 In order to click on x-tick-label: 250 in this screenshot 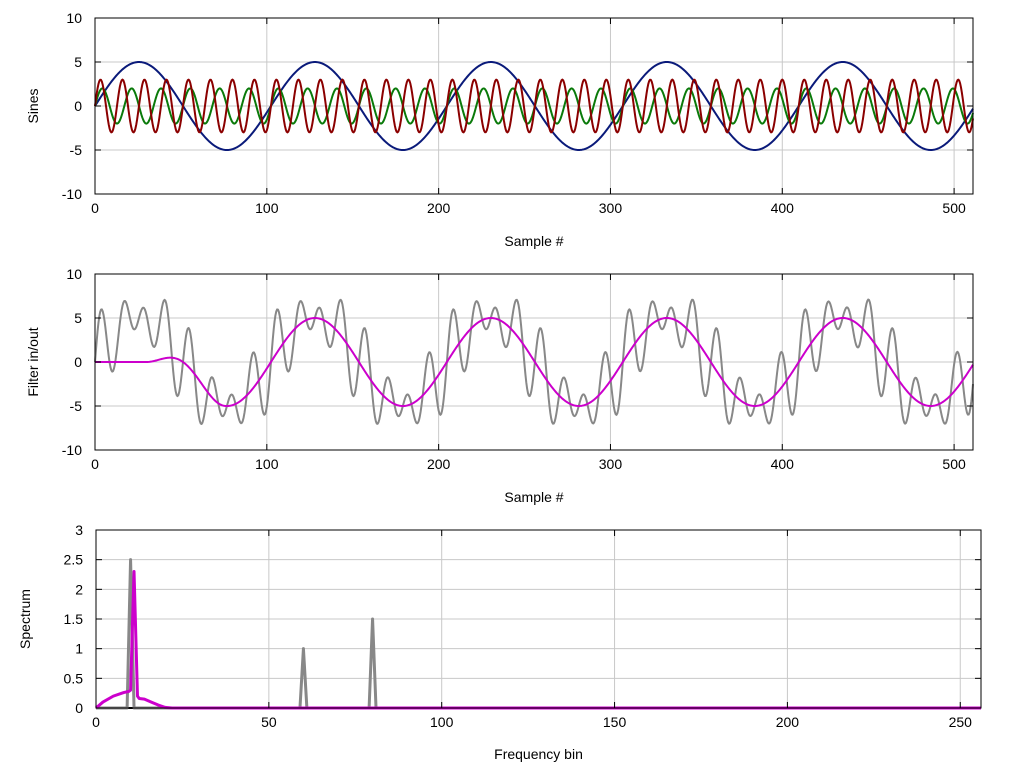, I will do `click(961, 722)`.